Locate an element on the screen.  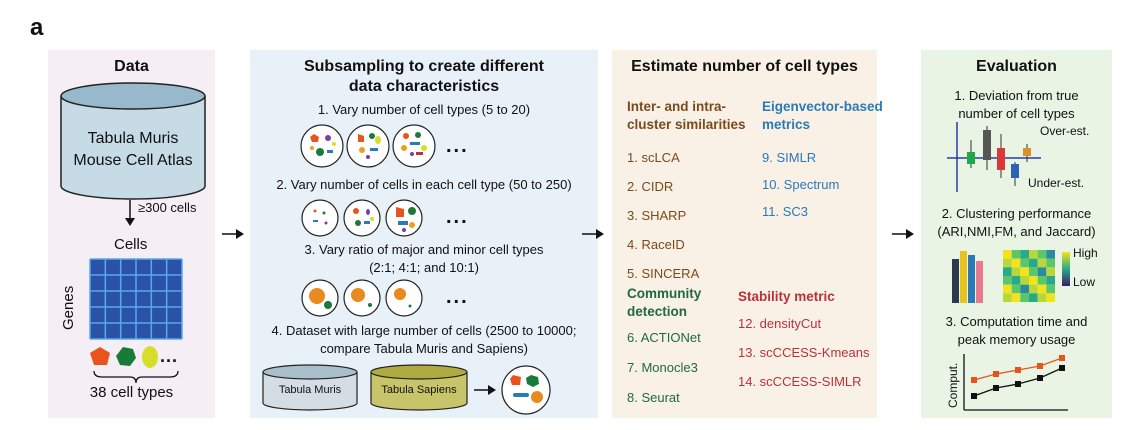
evaluation-panel is located at coordinates (1016, 234).